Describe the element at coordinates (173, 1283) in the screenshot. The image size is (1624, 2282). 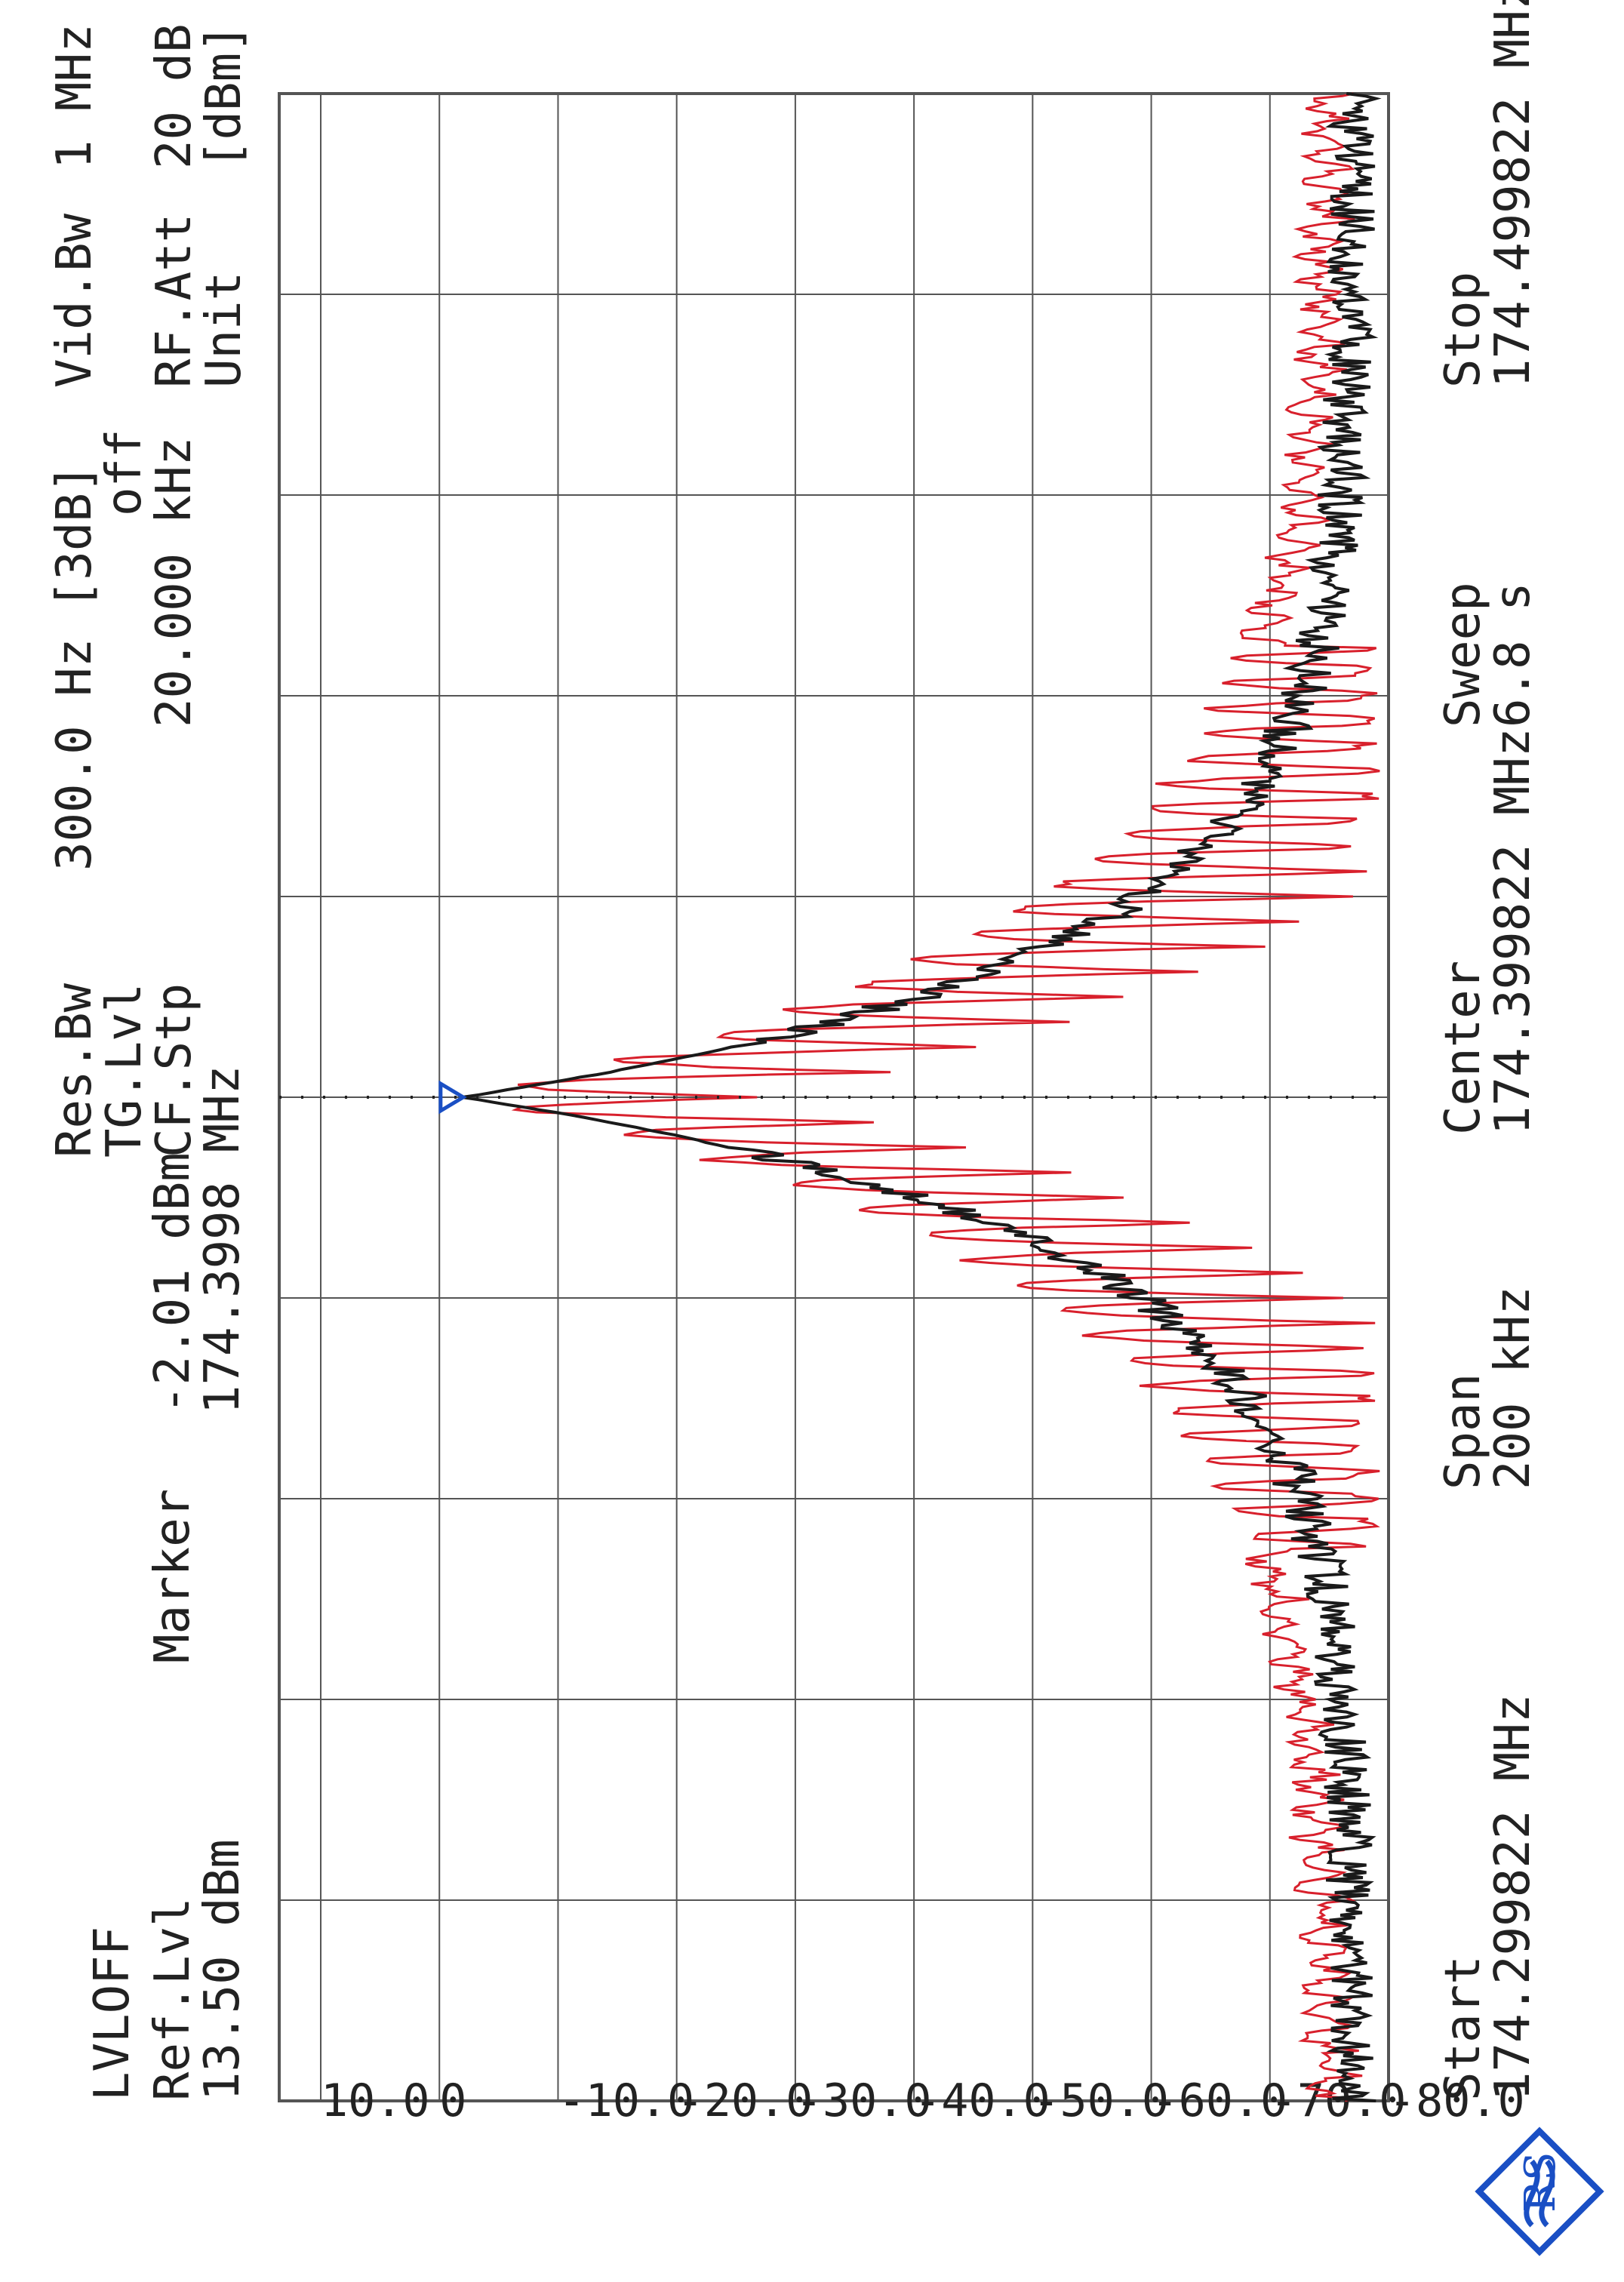
I see `marker-level: -2.01 dBm` at that location.